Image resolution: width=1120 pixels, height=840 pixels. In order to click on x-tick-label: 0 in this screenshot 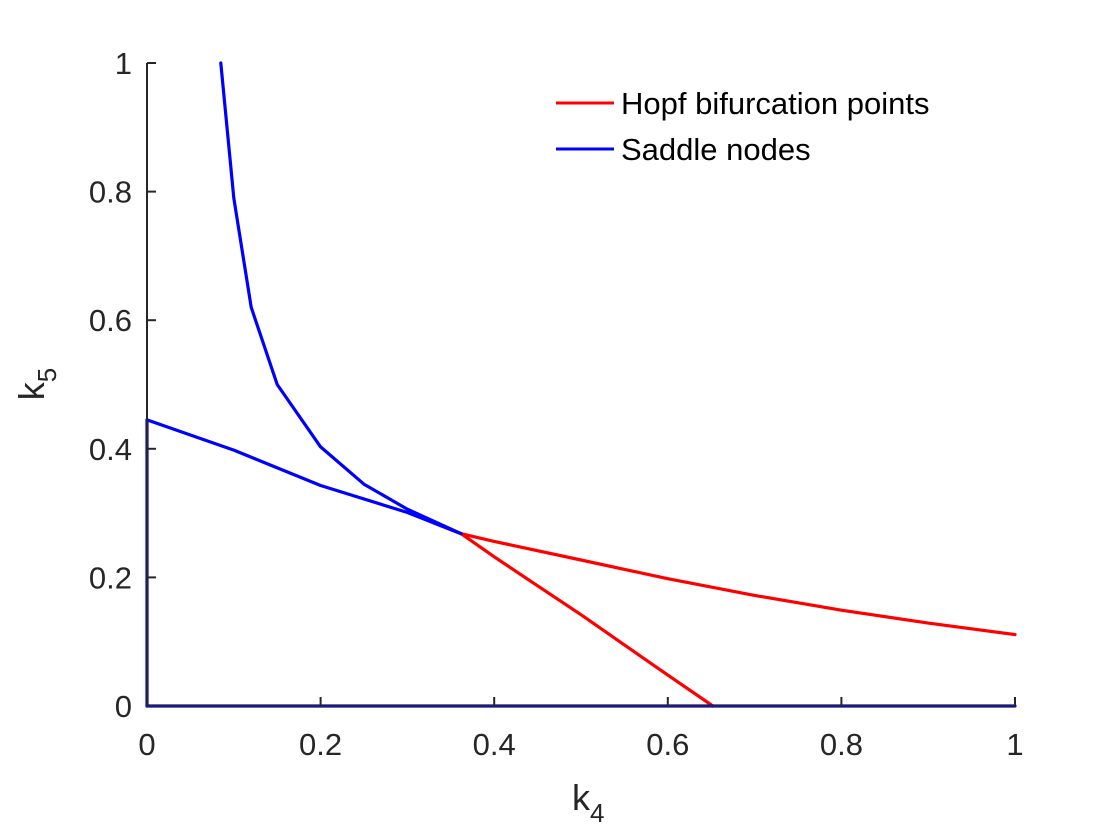, I will do `click(146, 744)`.